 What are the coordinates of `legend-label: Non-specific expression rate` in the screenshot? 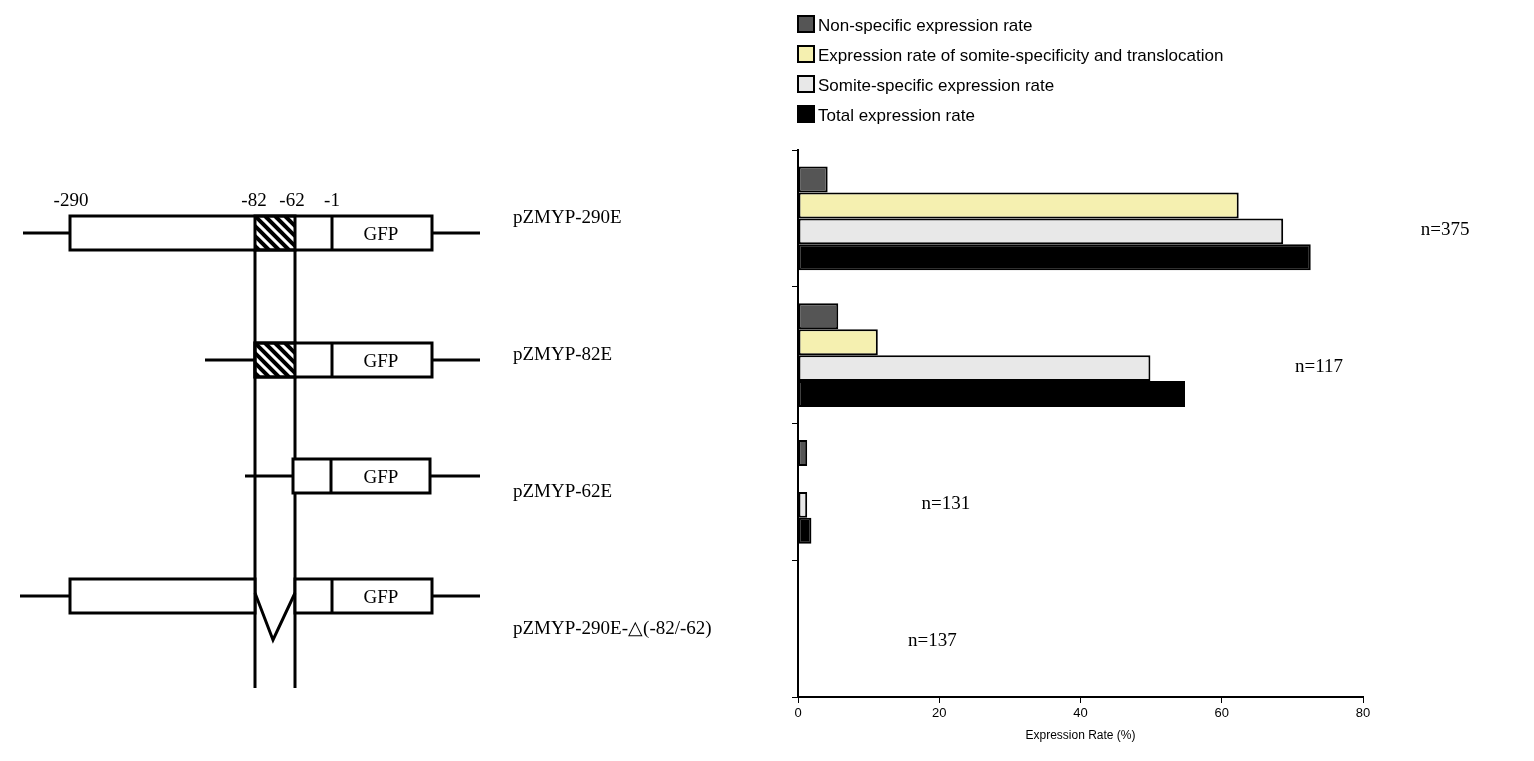 It's located at (925, 25).